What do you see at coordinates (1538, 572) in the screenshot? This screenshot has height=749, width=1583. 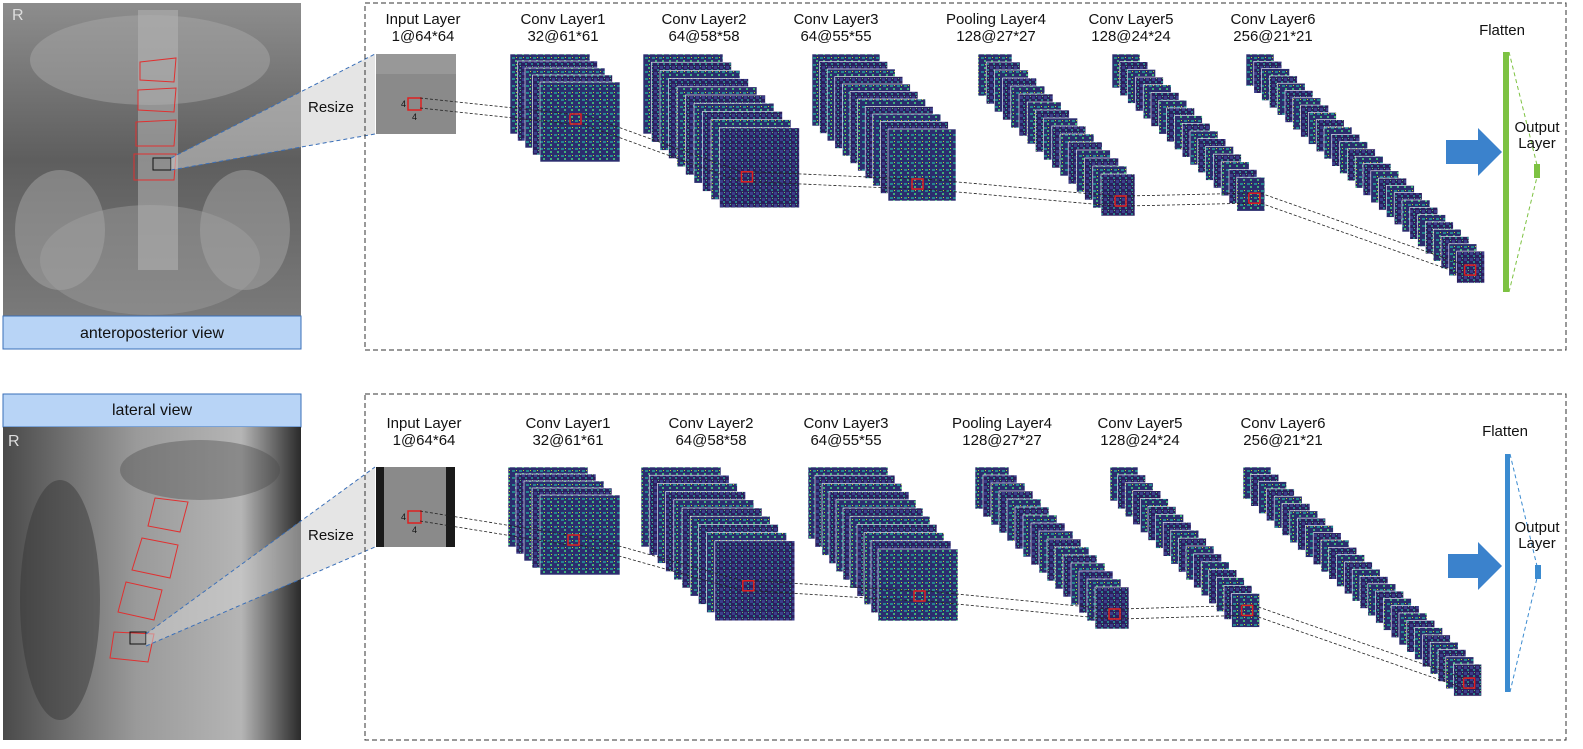 I see `output-node-lat` at bounding box center [1538, 572].